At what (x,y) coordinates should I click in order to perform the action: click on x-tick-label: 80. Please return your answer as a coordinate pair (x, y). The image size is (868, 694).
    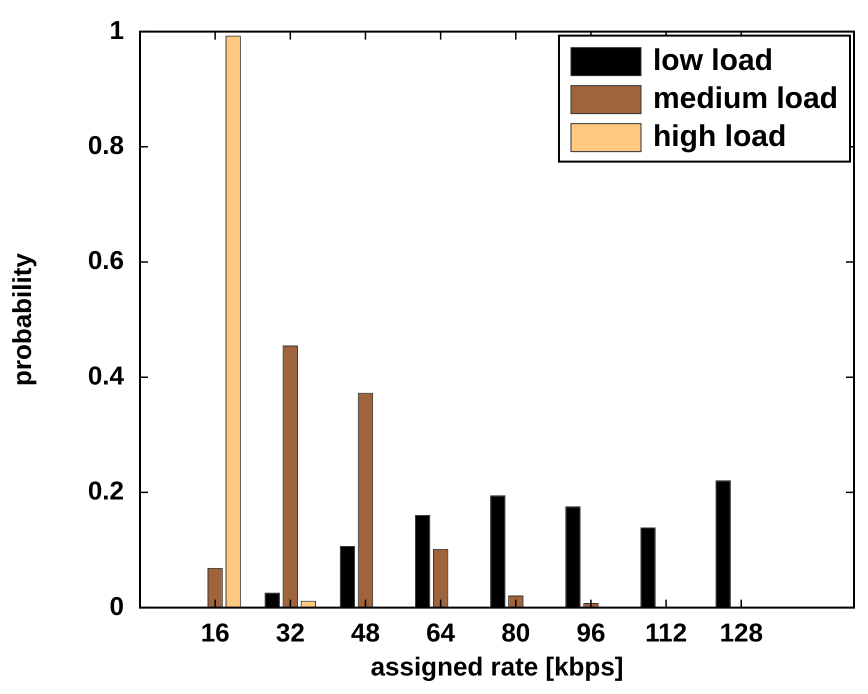
    Looking at the image, I should click on (515, 632).